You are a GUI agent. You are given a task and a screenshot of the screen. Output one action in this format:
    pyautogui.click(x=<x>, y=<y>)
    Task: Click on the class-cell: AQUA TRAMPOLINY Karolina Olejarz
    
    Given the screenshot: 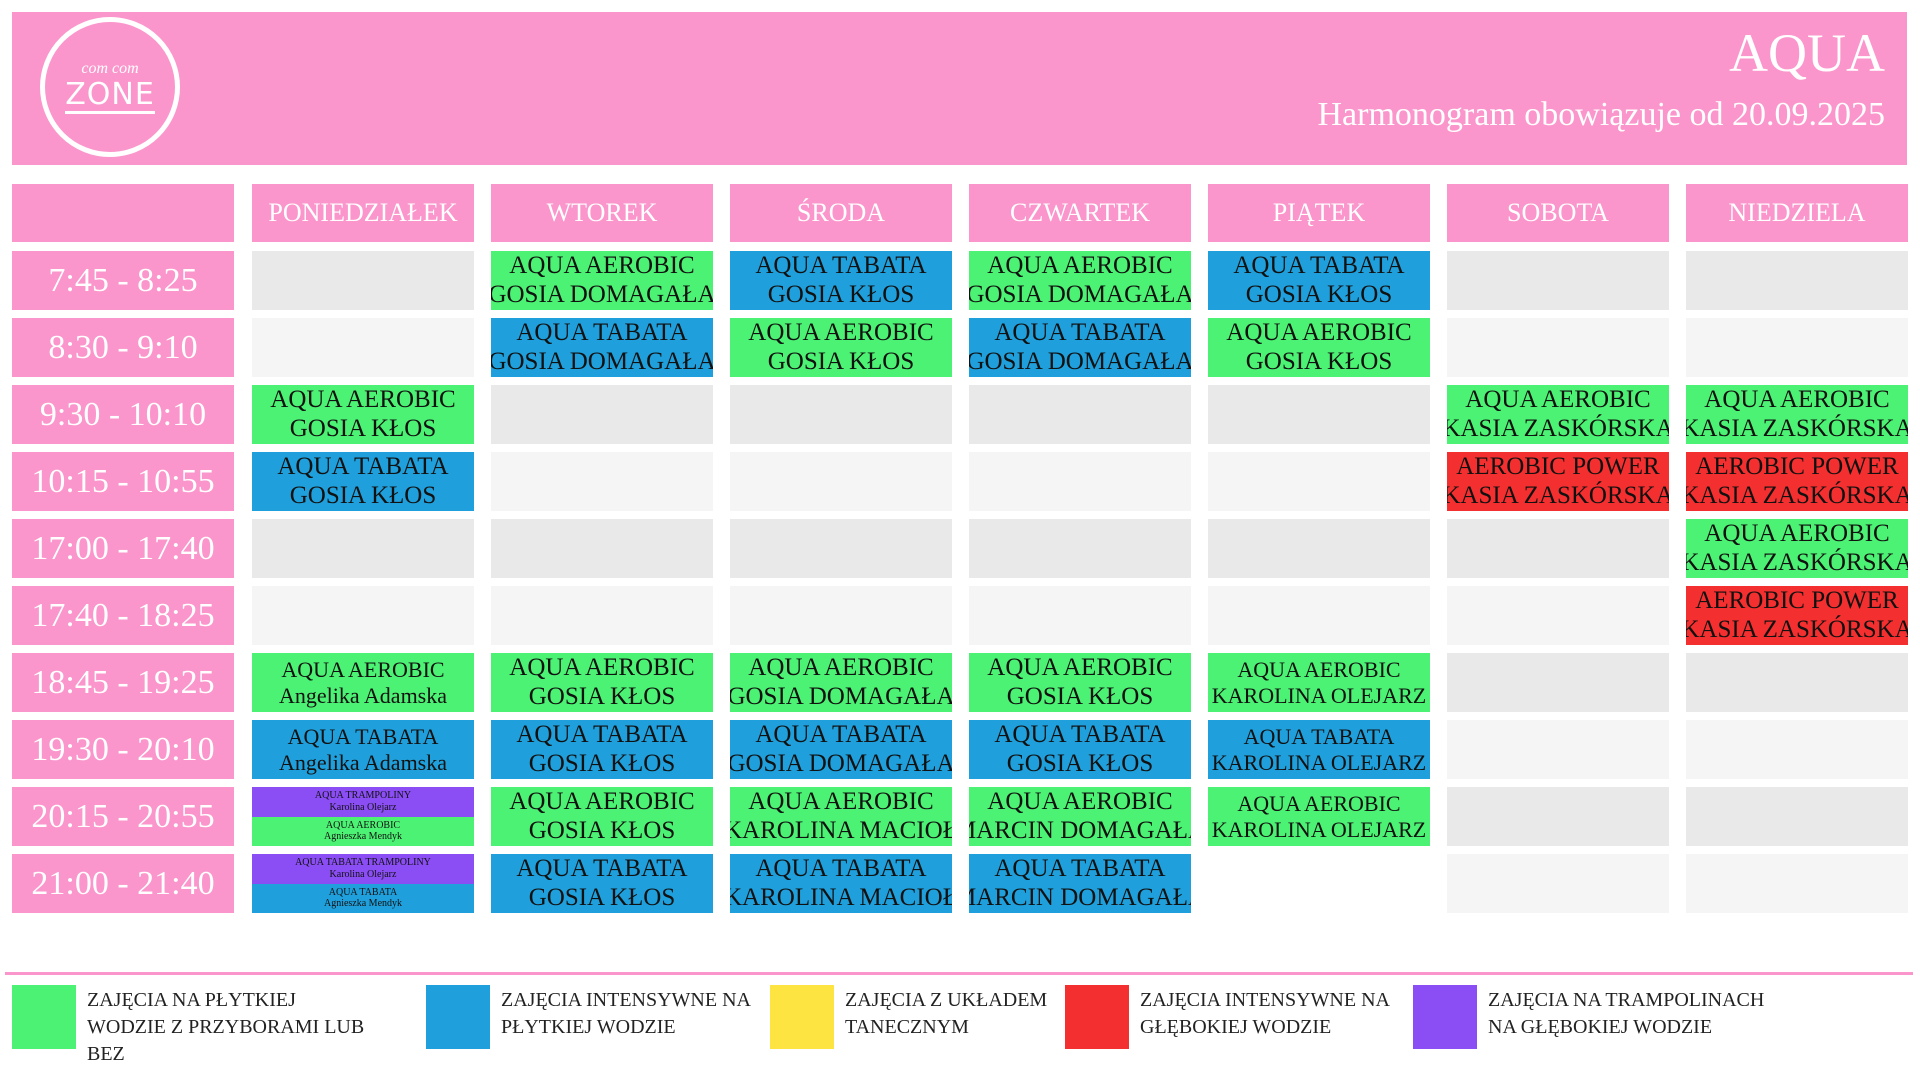 What is the action you would take?
    pyautogui.click(x=363, y=802)
    